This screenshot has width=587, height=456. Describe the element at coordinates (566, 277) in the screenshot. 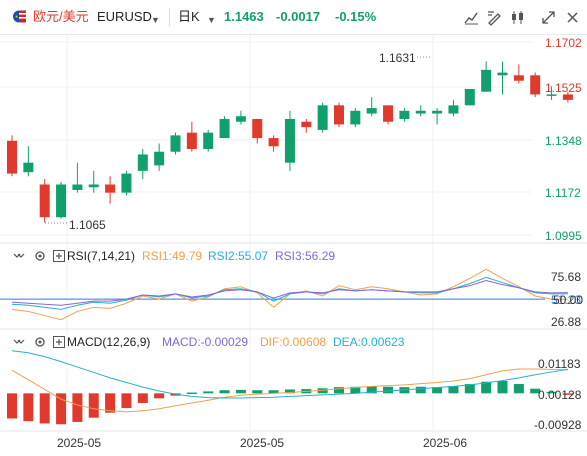

I see `rsi-axis-label: 75.68` at that location.